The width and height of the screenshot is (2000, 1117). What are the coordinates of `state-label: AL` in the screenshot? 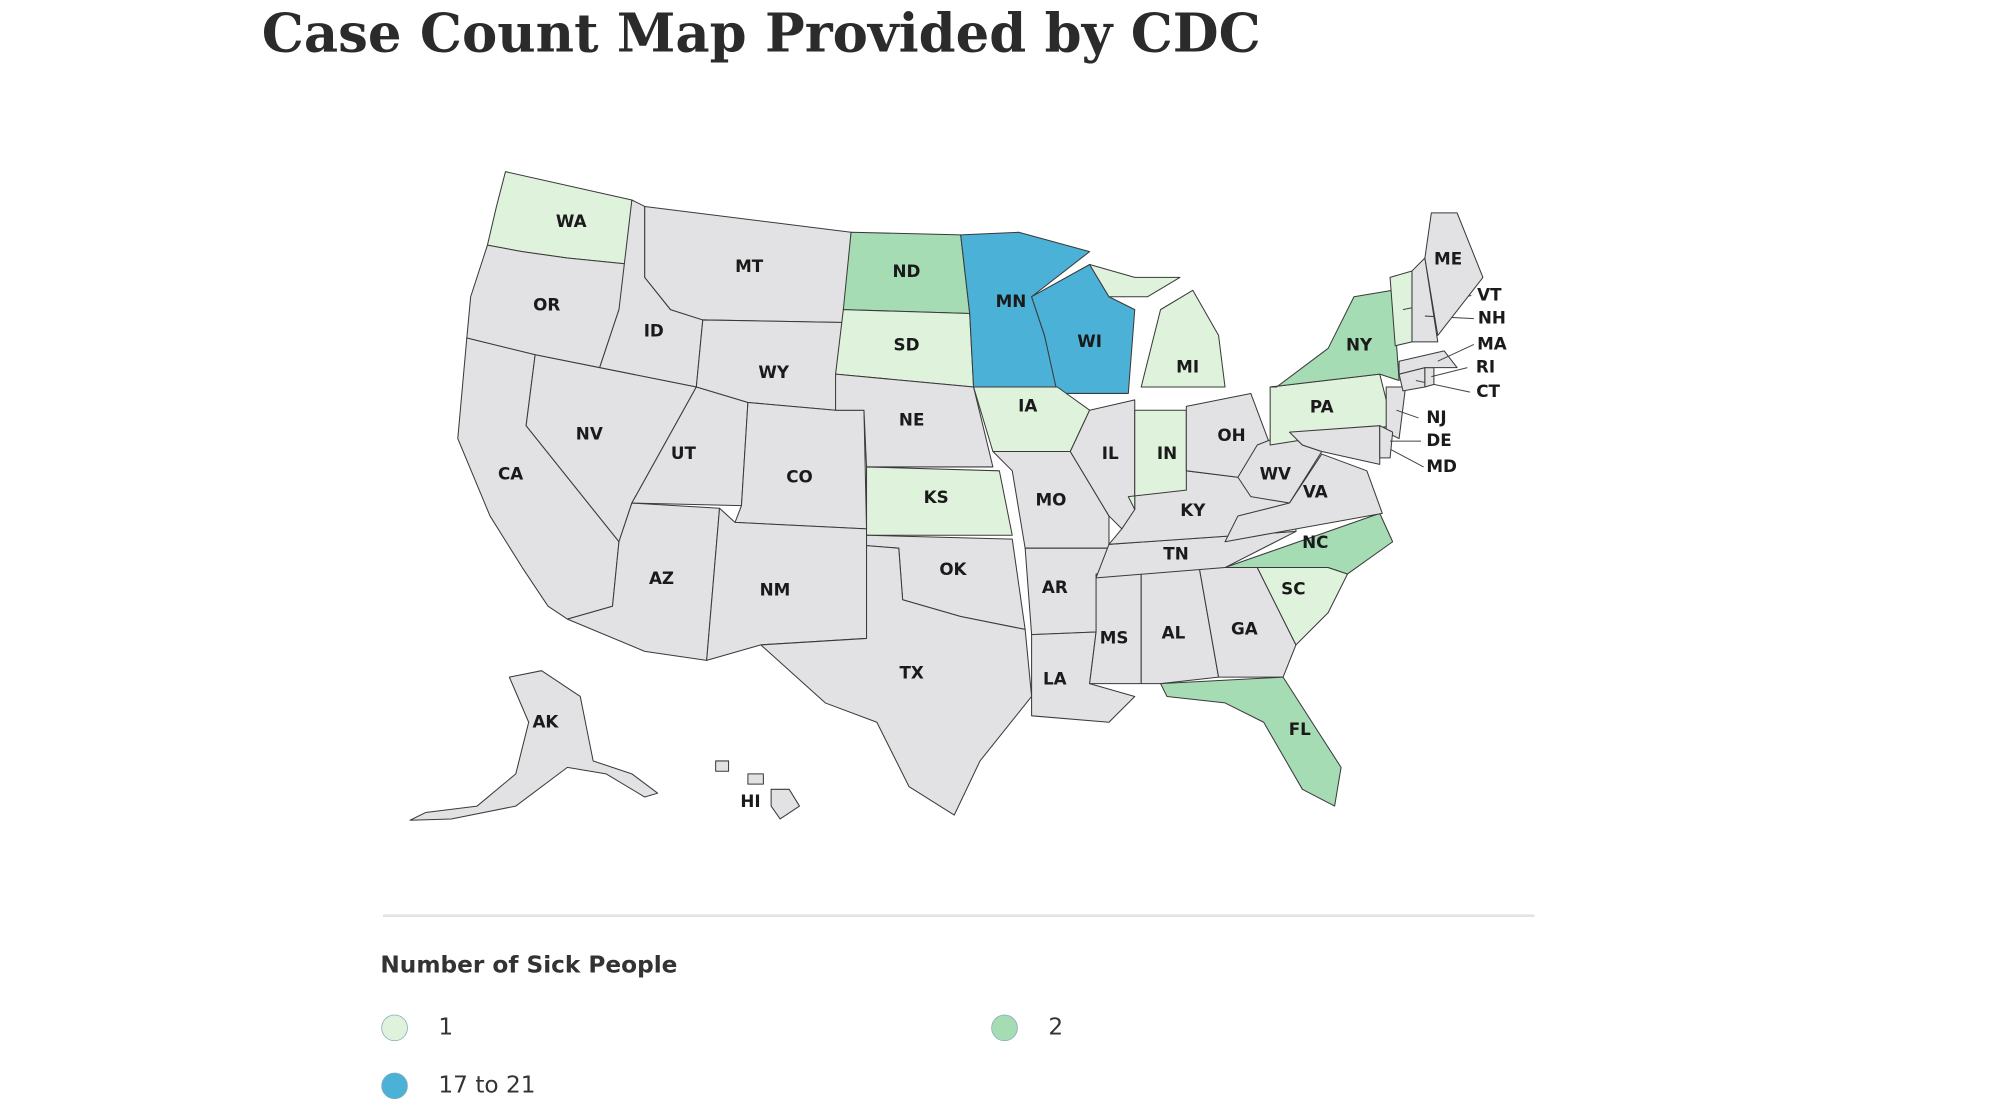 It's located at (1174, 632).